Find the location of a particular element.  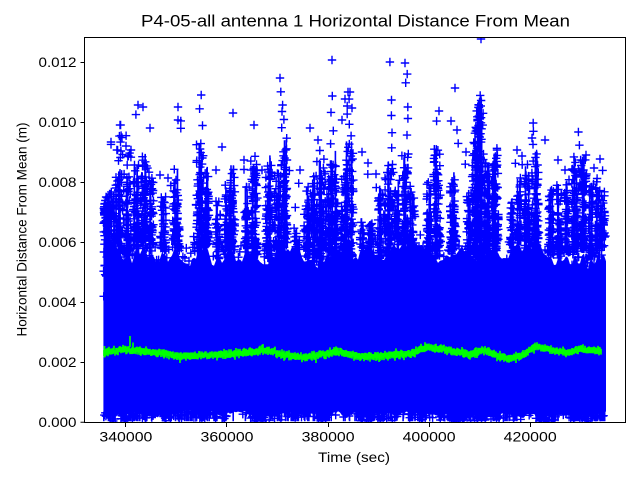

svg-text: 360000 is located at coordinates (227, 437).